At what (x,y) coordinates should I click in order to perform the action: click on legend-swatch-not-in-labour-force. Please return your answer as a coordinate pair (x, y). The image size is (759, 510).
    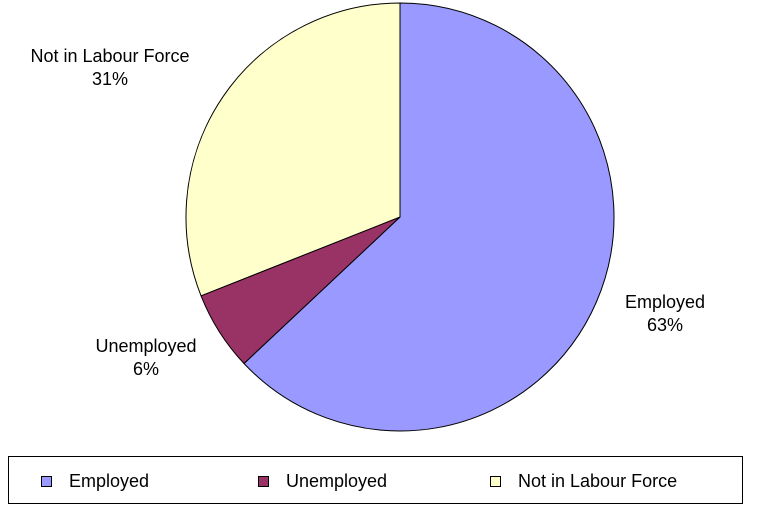
    Looking at the image, I should click on (495, 481).